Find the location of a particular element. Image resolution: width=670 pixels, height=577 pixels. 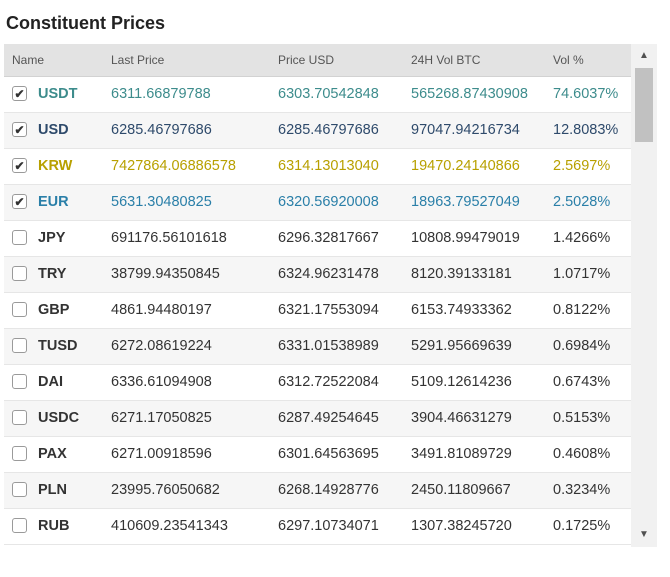

cell-price-usd: 6324.96231478 is located at coordinates (328, 274).